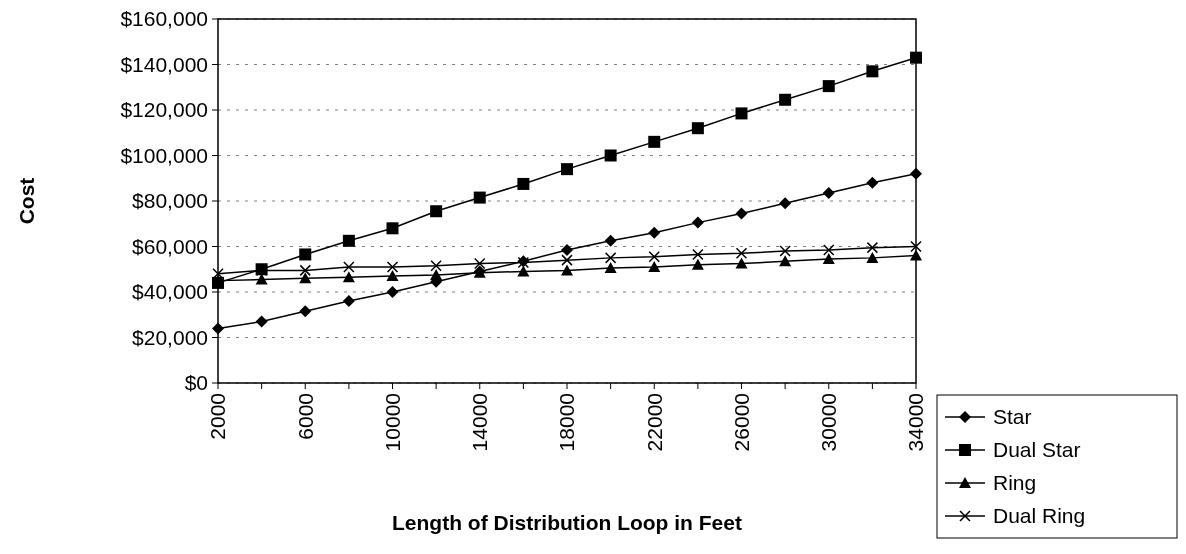  I want to click on y-tick-label: $20,000, so click(170, 337).